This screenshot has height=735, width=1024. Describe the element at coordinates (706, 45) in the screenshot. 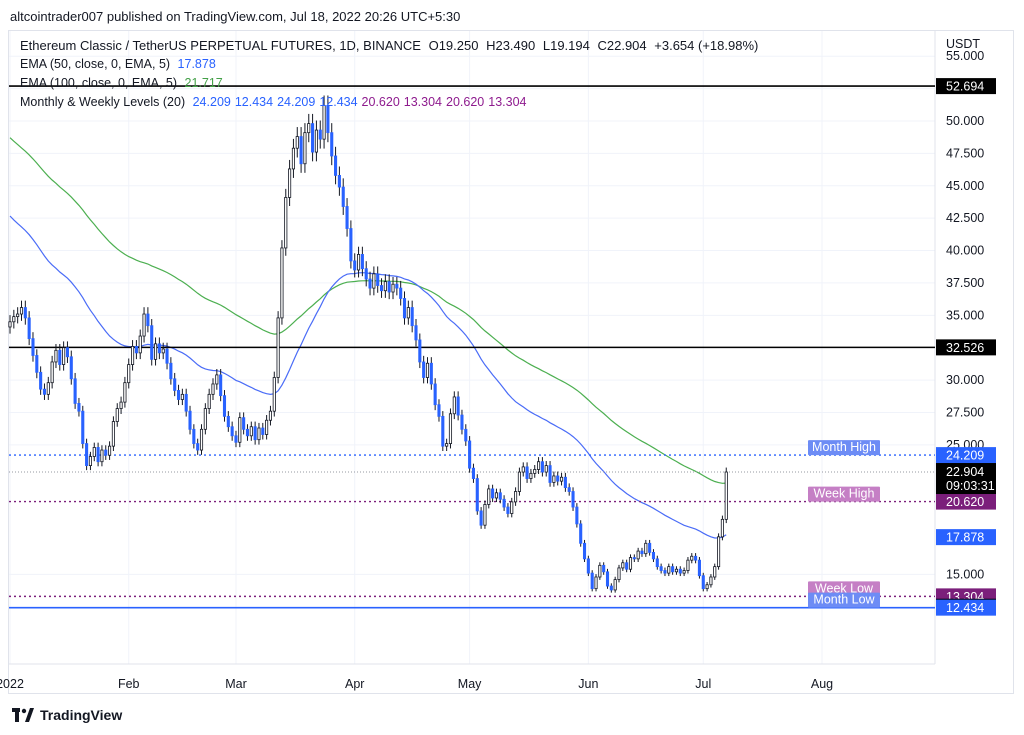

I see `ohlc-change: +3.654 (+18.98%)` at that location.